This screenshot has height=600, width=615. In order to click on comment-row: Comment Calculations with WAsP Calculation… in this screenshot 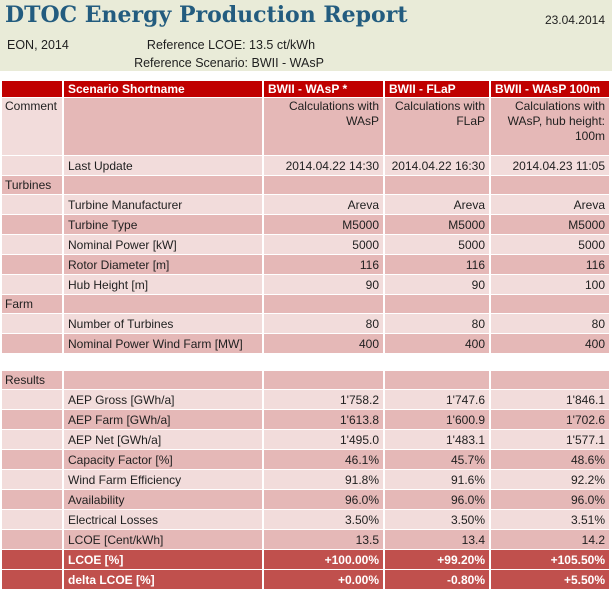, I will do `click(305, 126)`.